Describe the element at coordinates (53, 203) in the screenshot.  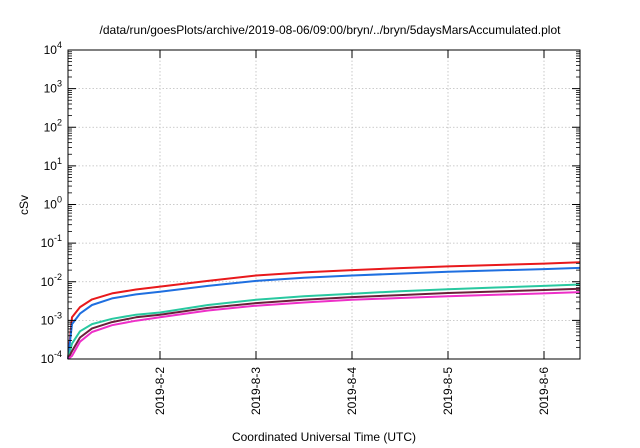
I see `y-tick-label: 10⁰` at that location.